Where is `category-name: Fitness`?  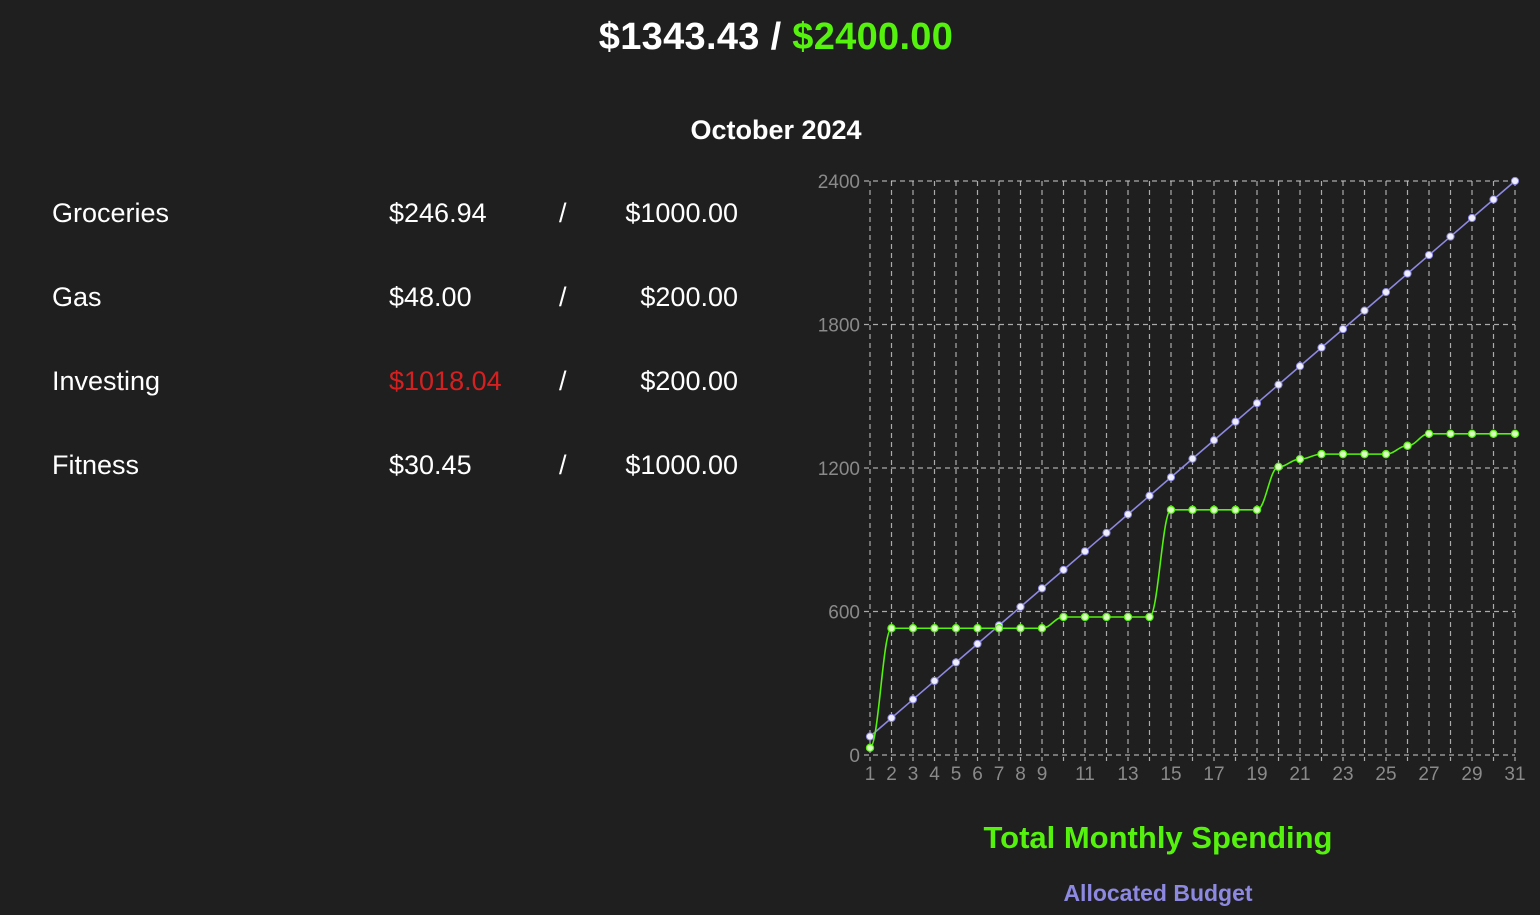 category-name: Fitness is located at coordinates (96, 465).